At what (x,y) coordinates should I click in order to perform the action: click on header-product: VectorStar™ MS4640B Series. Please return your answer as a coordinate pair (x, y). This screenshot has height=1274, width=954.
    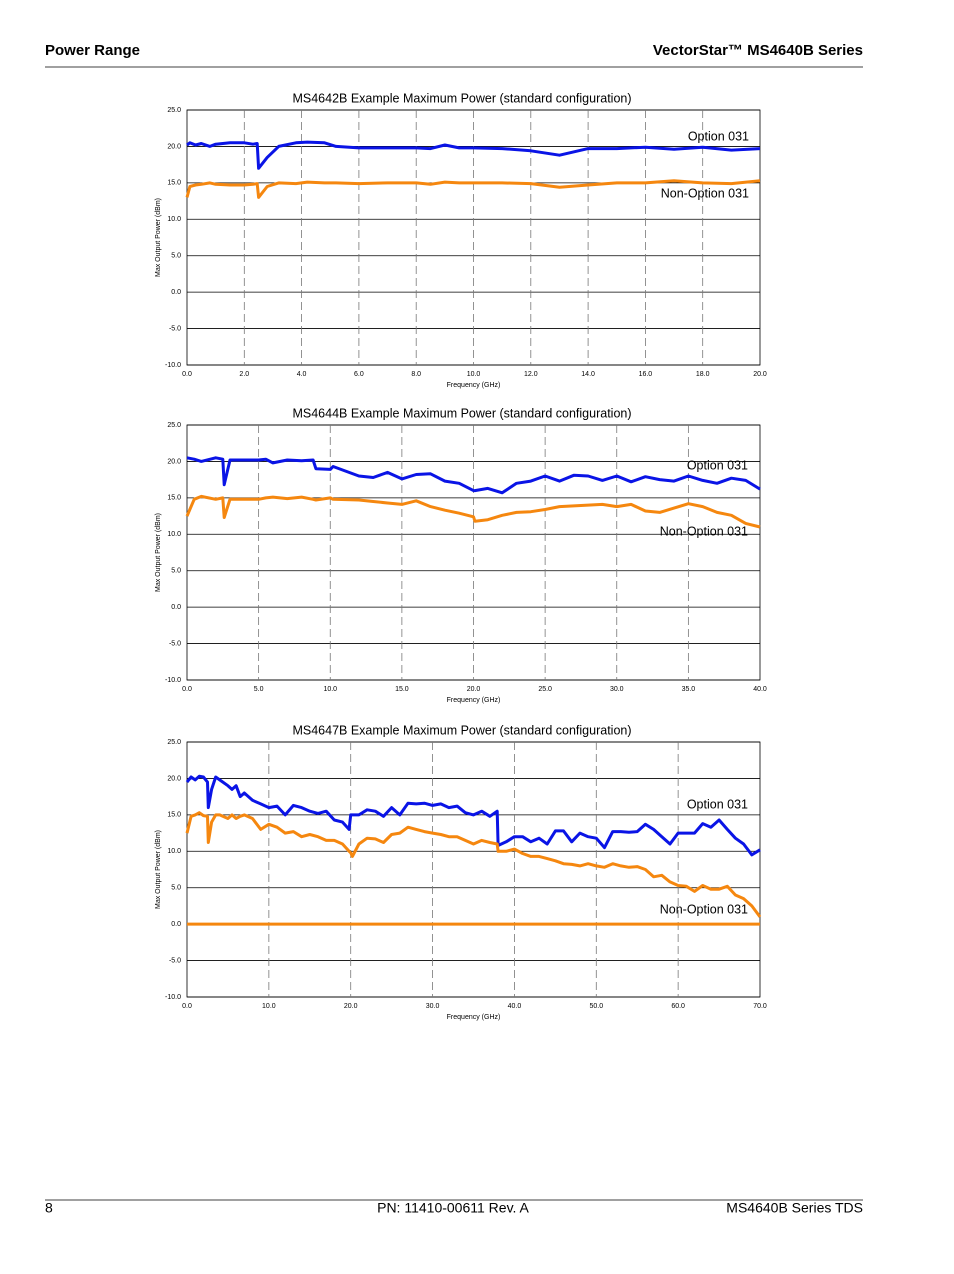
    Looking at the image, I should click on (758, 50).